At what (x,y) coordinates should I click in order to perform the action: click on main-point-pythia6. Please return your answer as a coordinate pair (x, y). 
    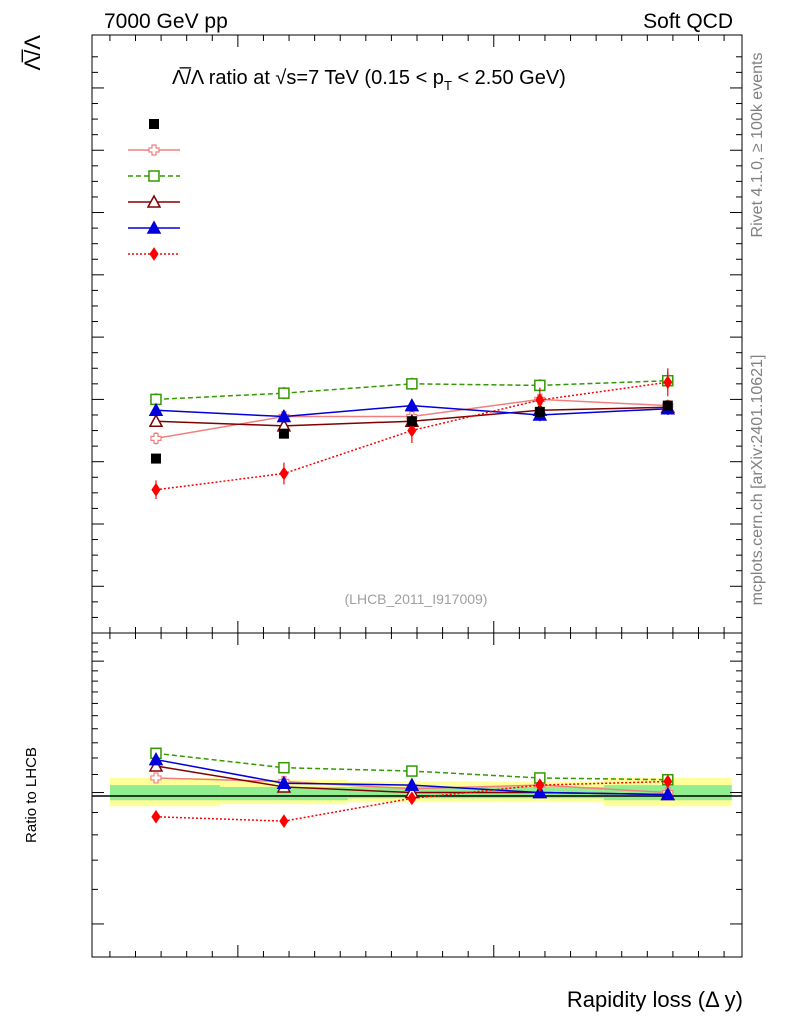
    Looking at the image, I should click on (156, 420).